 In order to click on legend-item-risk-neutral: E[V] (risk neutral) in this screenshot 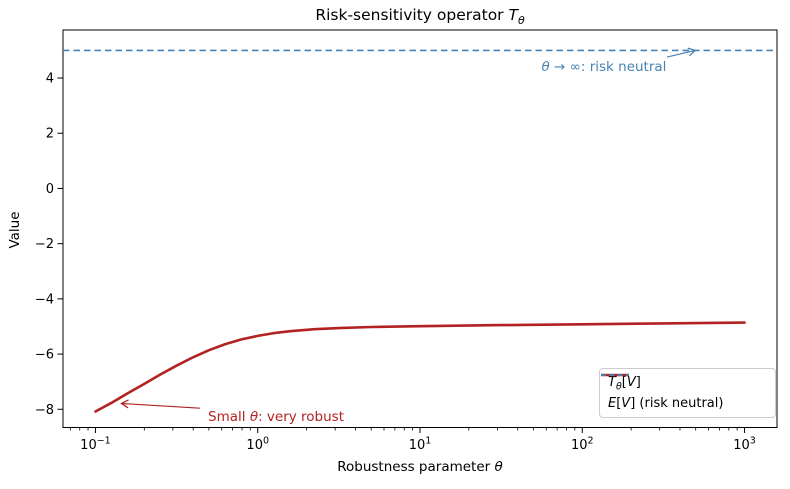, I will do `click(684, 393)`.